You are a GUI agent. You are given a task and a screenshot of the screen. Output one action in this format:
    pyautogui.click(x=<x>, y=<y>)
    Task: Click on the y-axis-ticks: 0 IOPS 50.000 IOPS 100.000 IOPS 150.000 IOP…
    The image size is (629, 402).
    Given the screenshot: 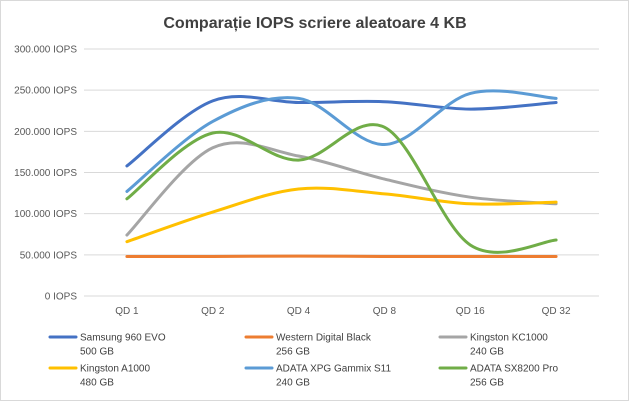 What is the action you would take?
    pyautogui.click(x=45, y=174)
    